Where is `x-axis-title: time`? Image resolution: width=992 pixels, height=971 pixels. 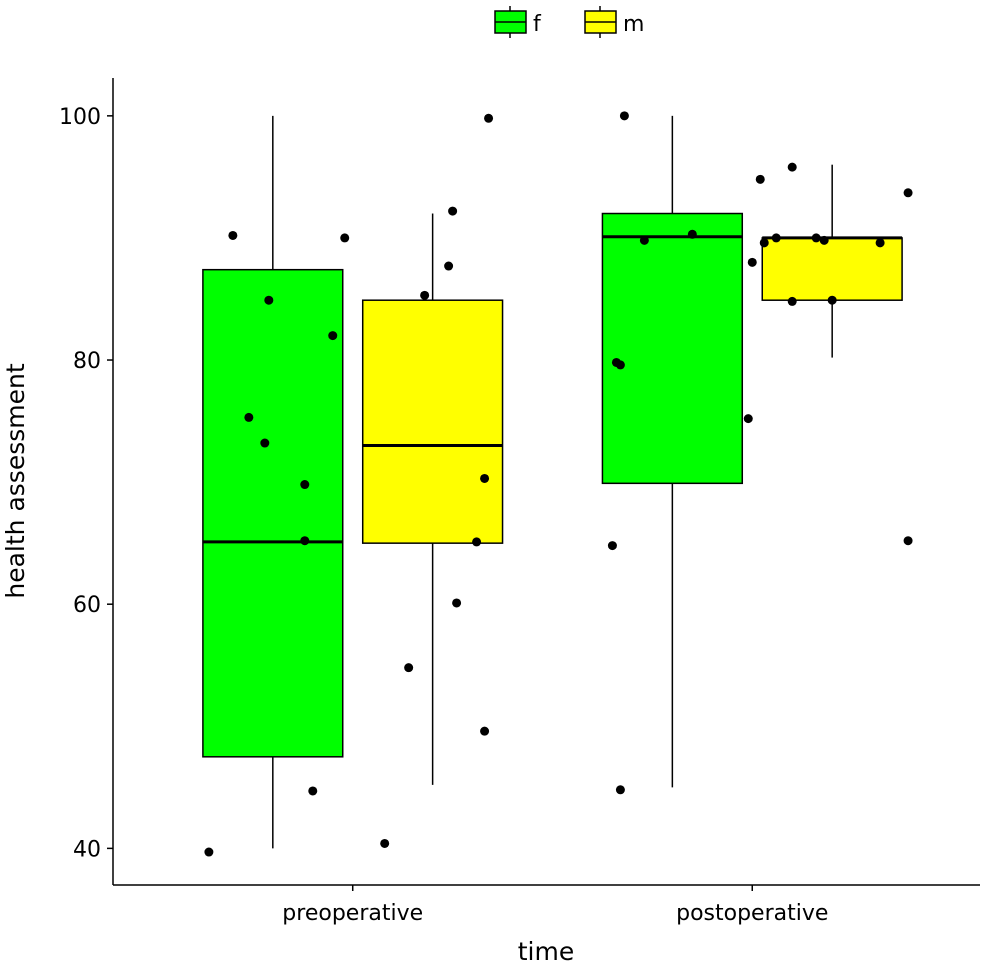
x-axis-title: time is located at coordinates (546, 951).